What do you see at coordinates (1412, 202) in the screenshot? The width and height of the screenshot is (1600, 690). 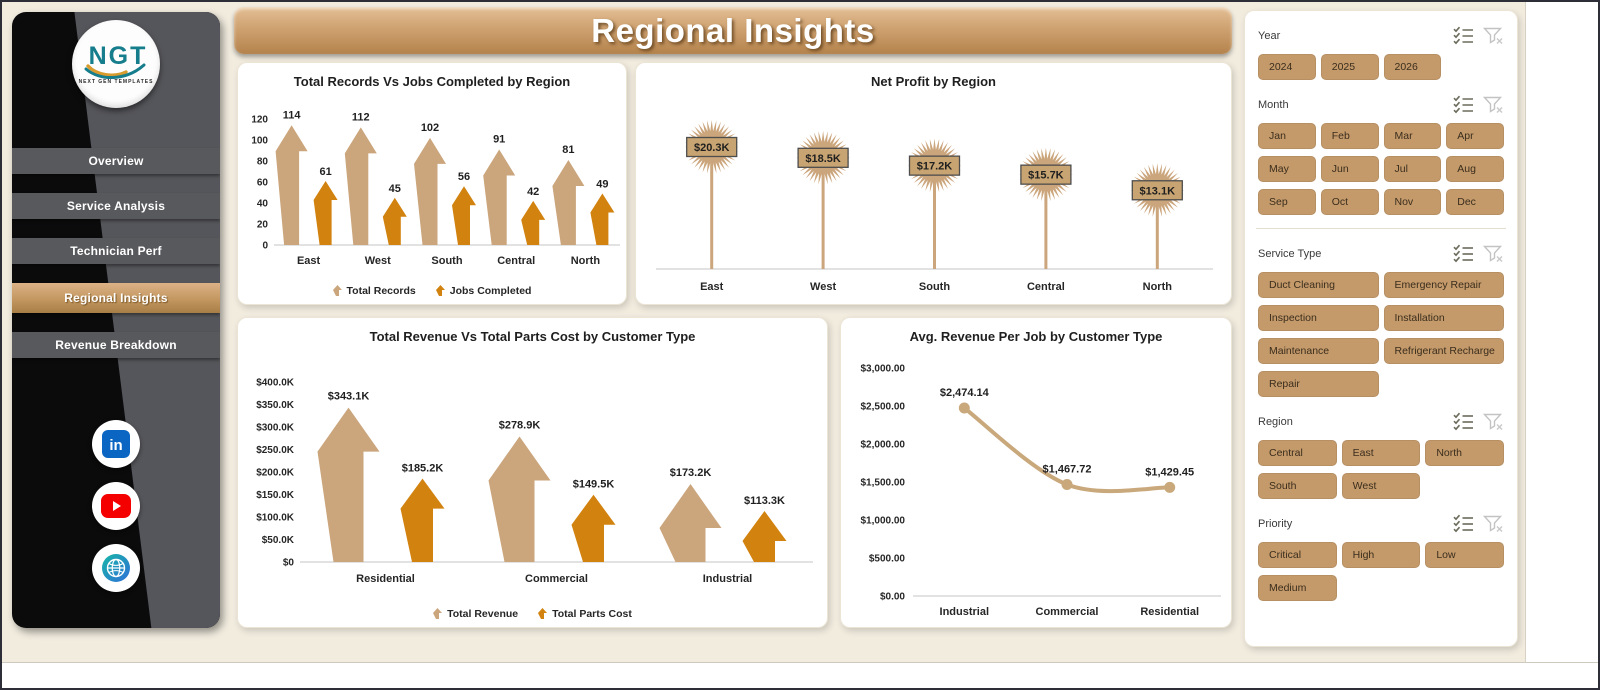 I see `filter-option-nov: Nov` at bounding box center [1412, 202].